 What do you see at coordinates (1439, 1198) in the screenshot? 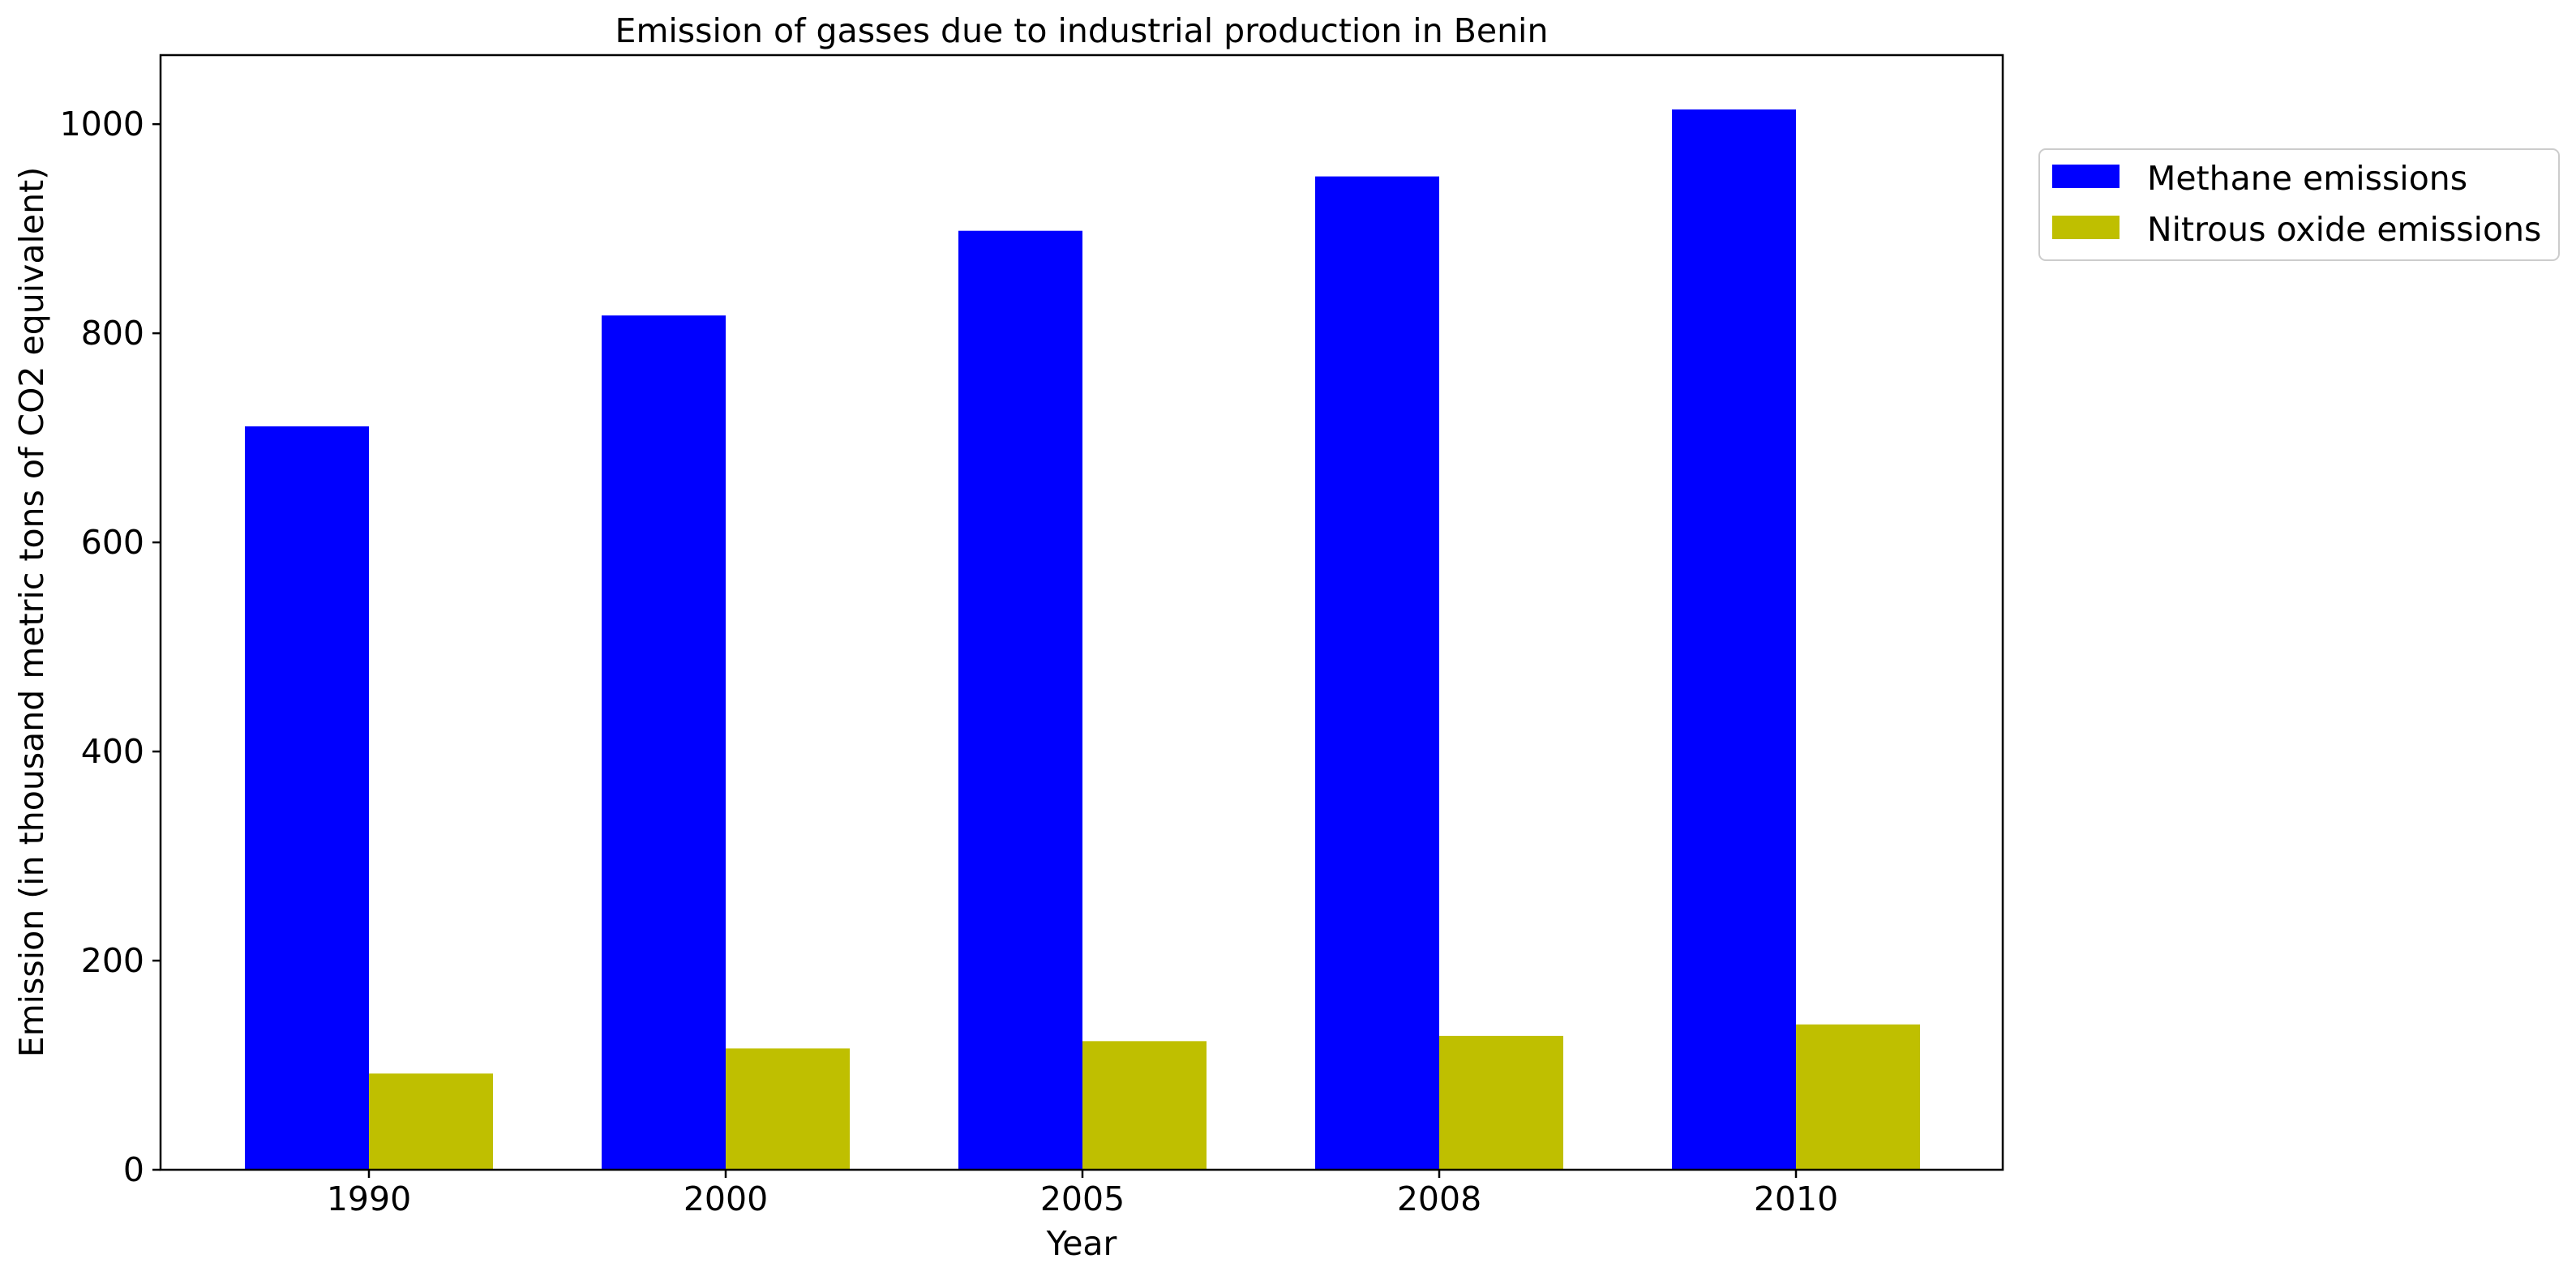
I see `x-tick-label-2008: 2008` at bounding box center [1439, 1198].